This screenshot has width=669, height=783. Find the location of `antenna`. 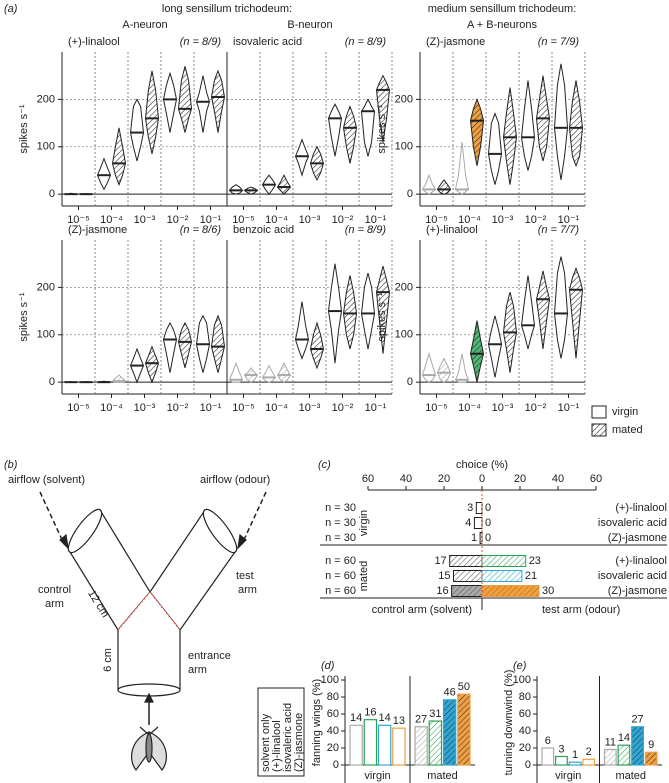

antenna is located at coordinates (154, 730).